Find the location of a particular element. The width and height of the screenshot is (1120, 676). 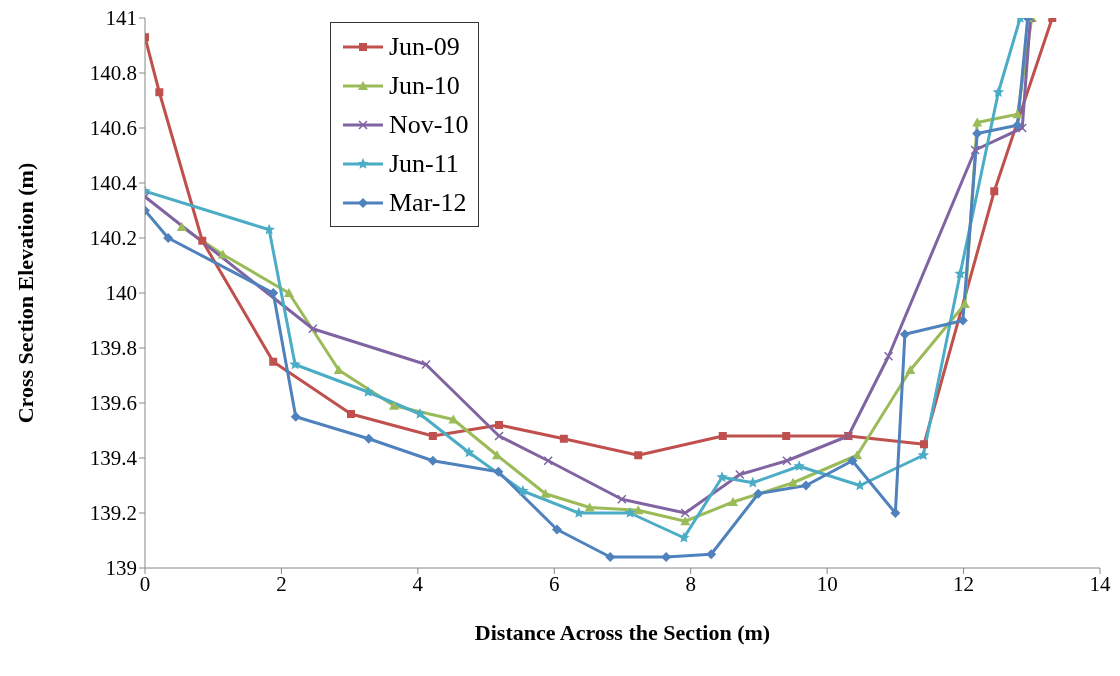

x-tick-label: 10 is located at coordinates (827, 583).